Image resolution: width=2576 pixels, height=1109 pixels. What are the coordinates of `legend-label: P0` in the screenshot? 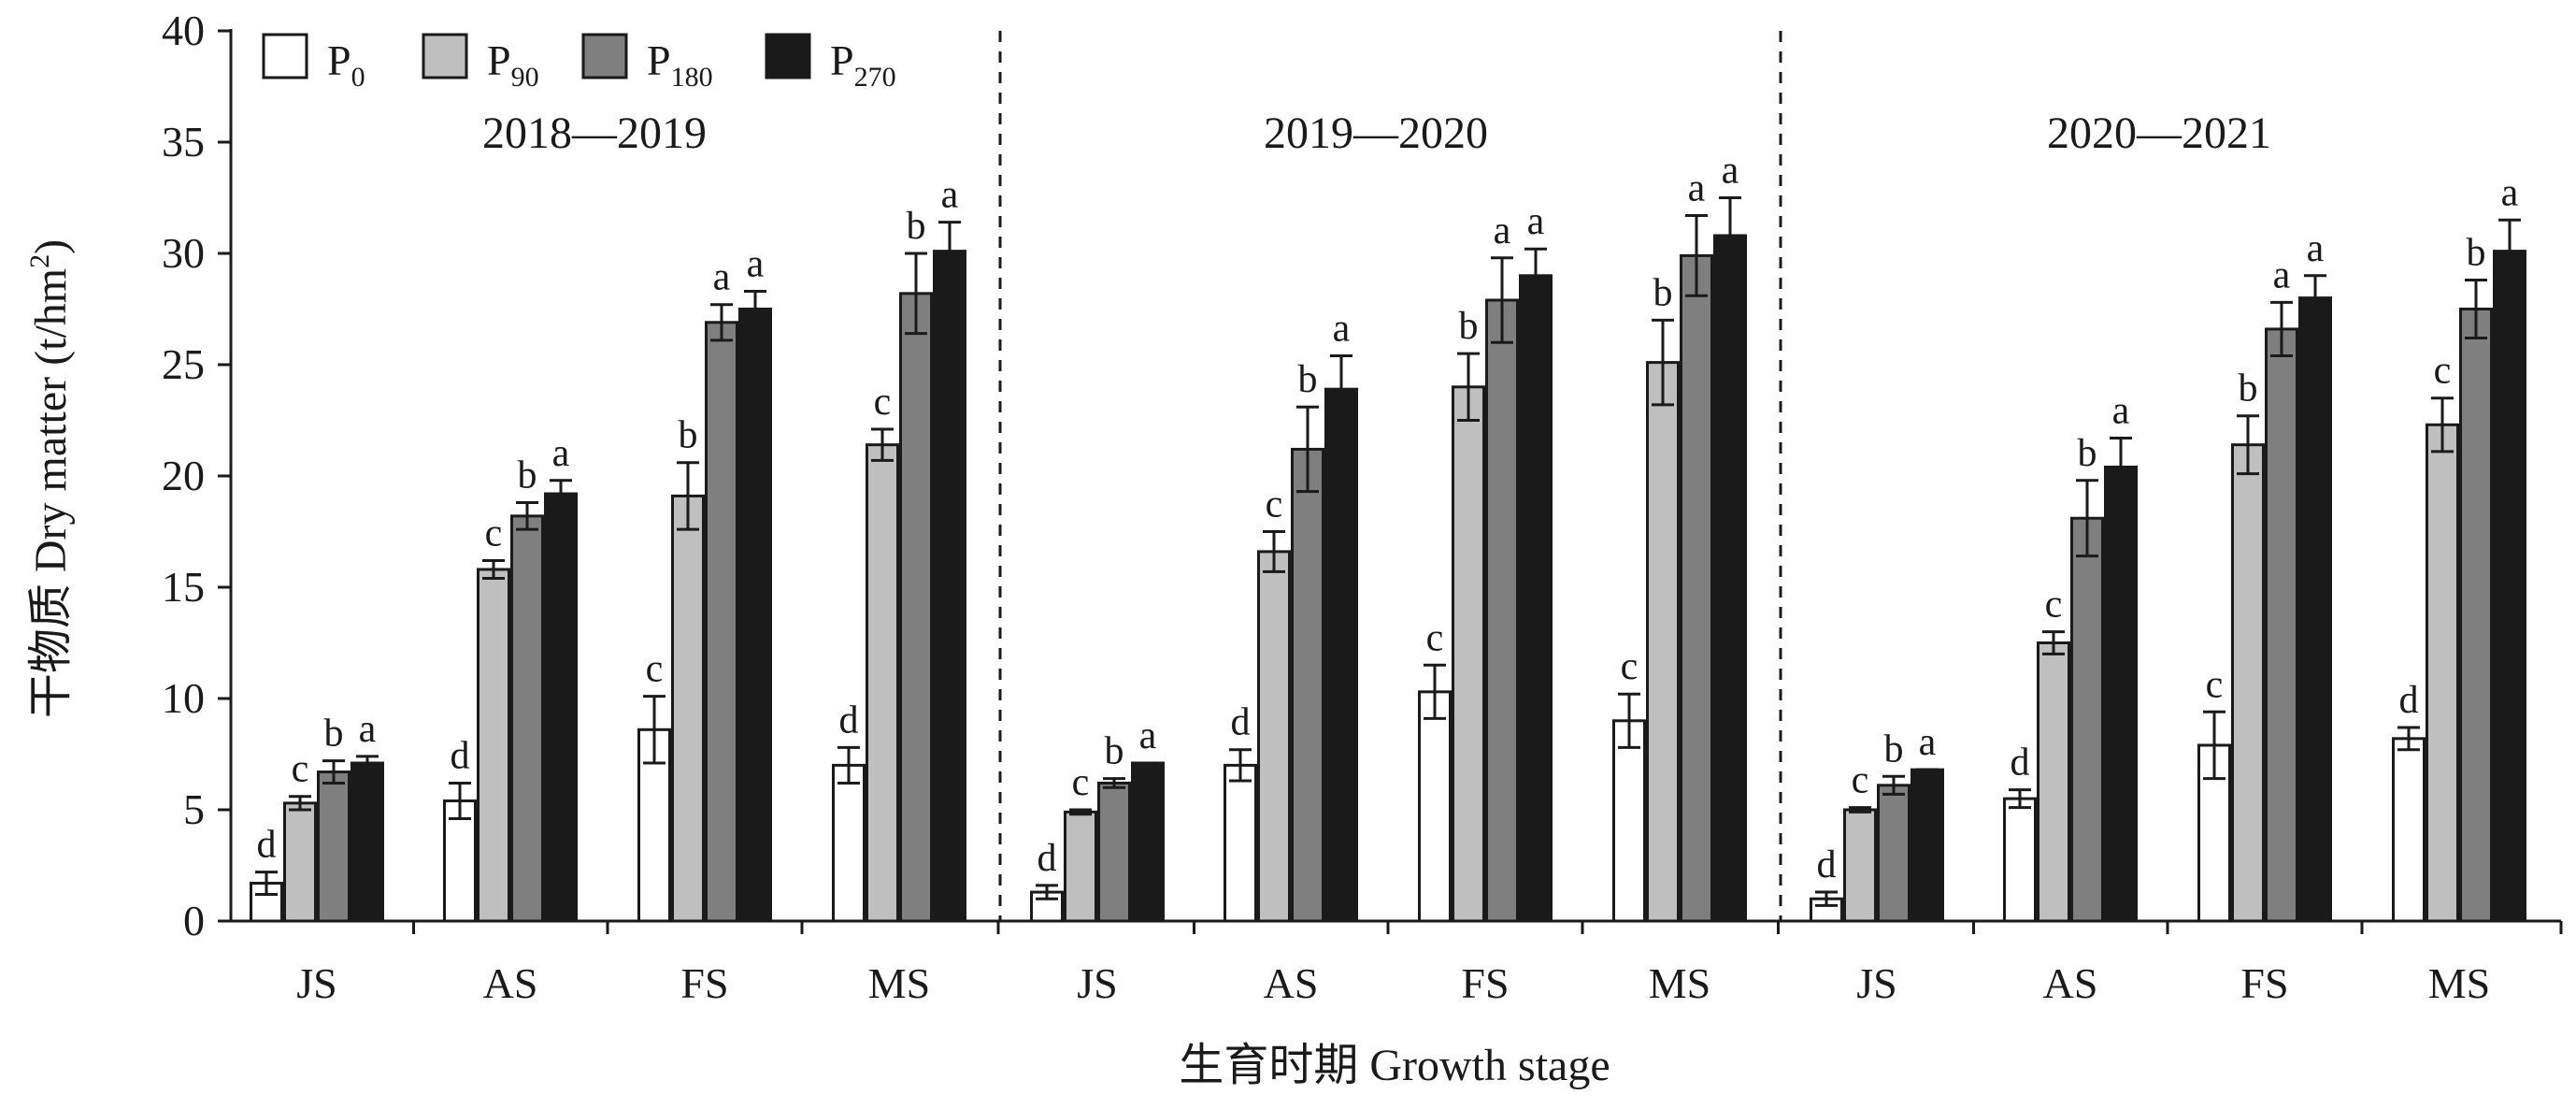 It's located at (346, 64).